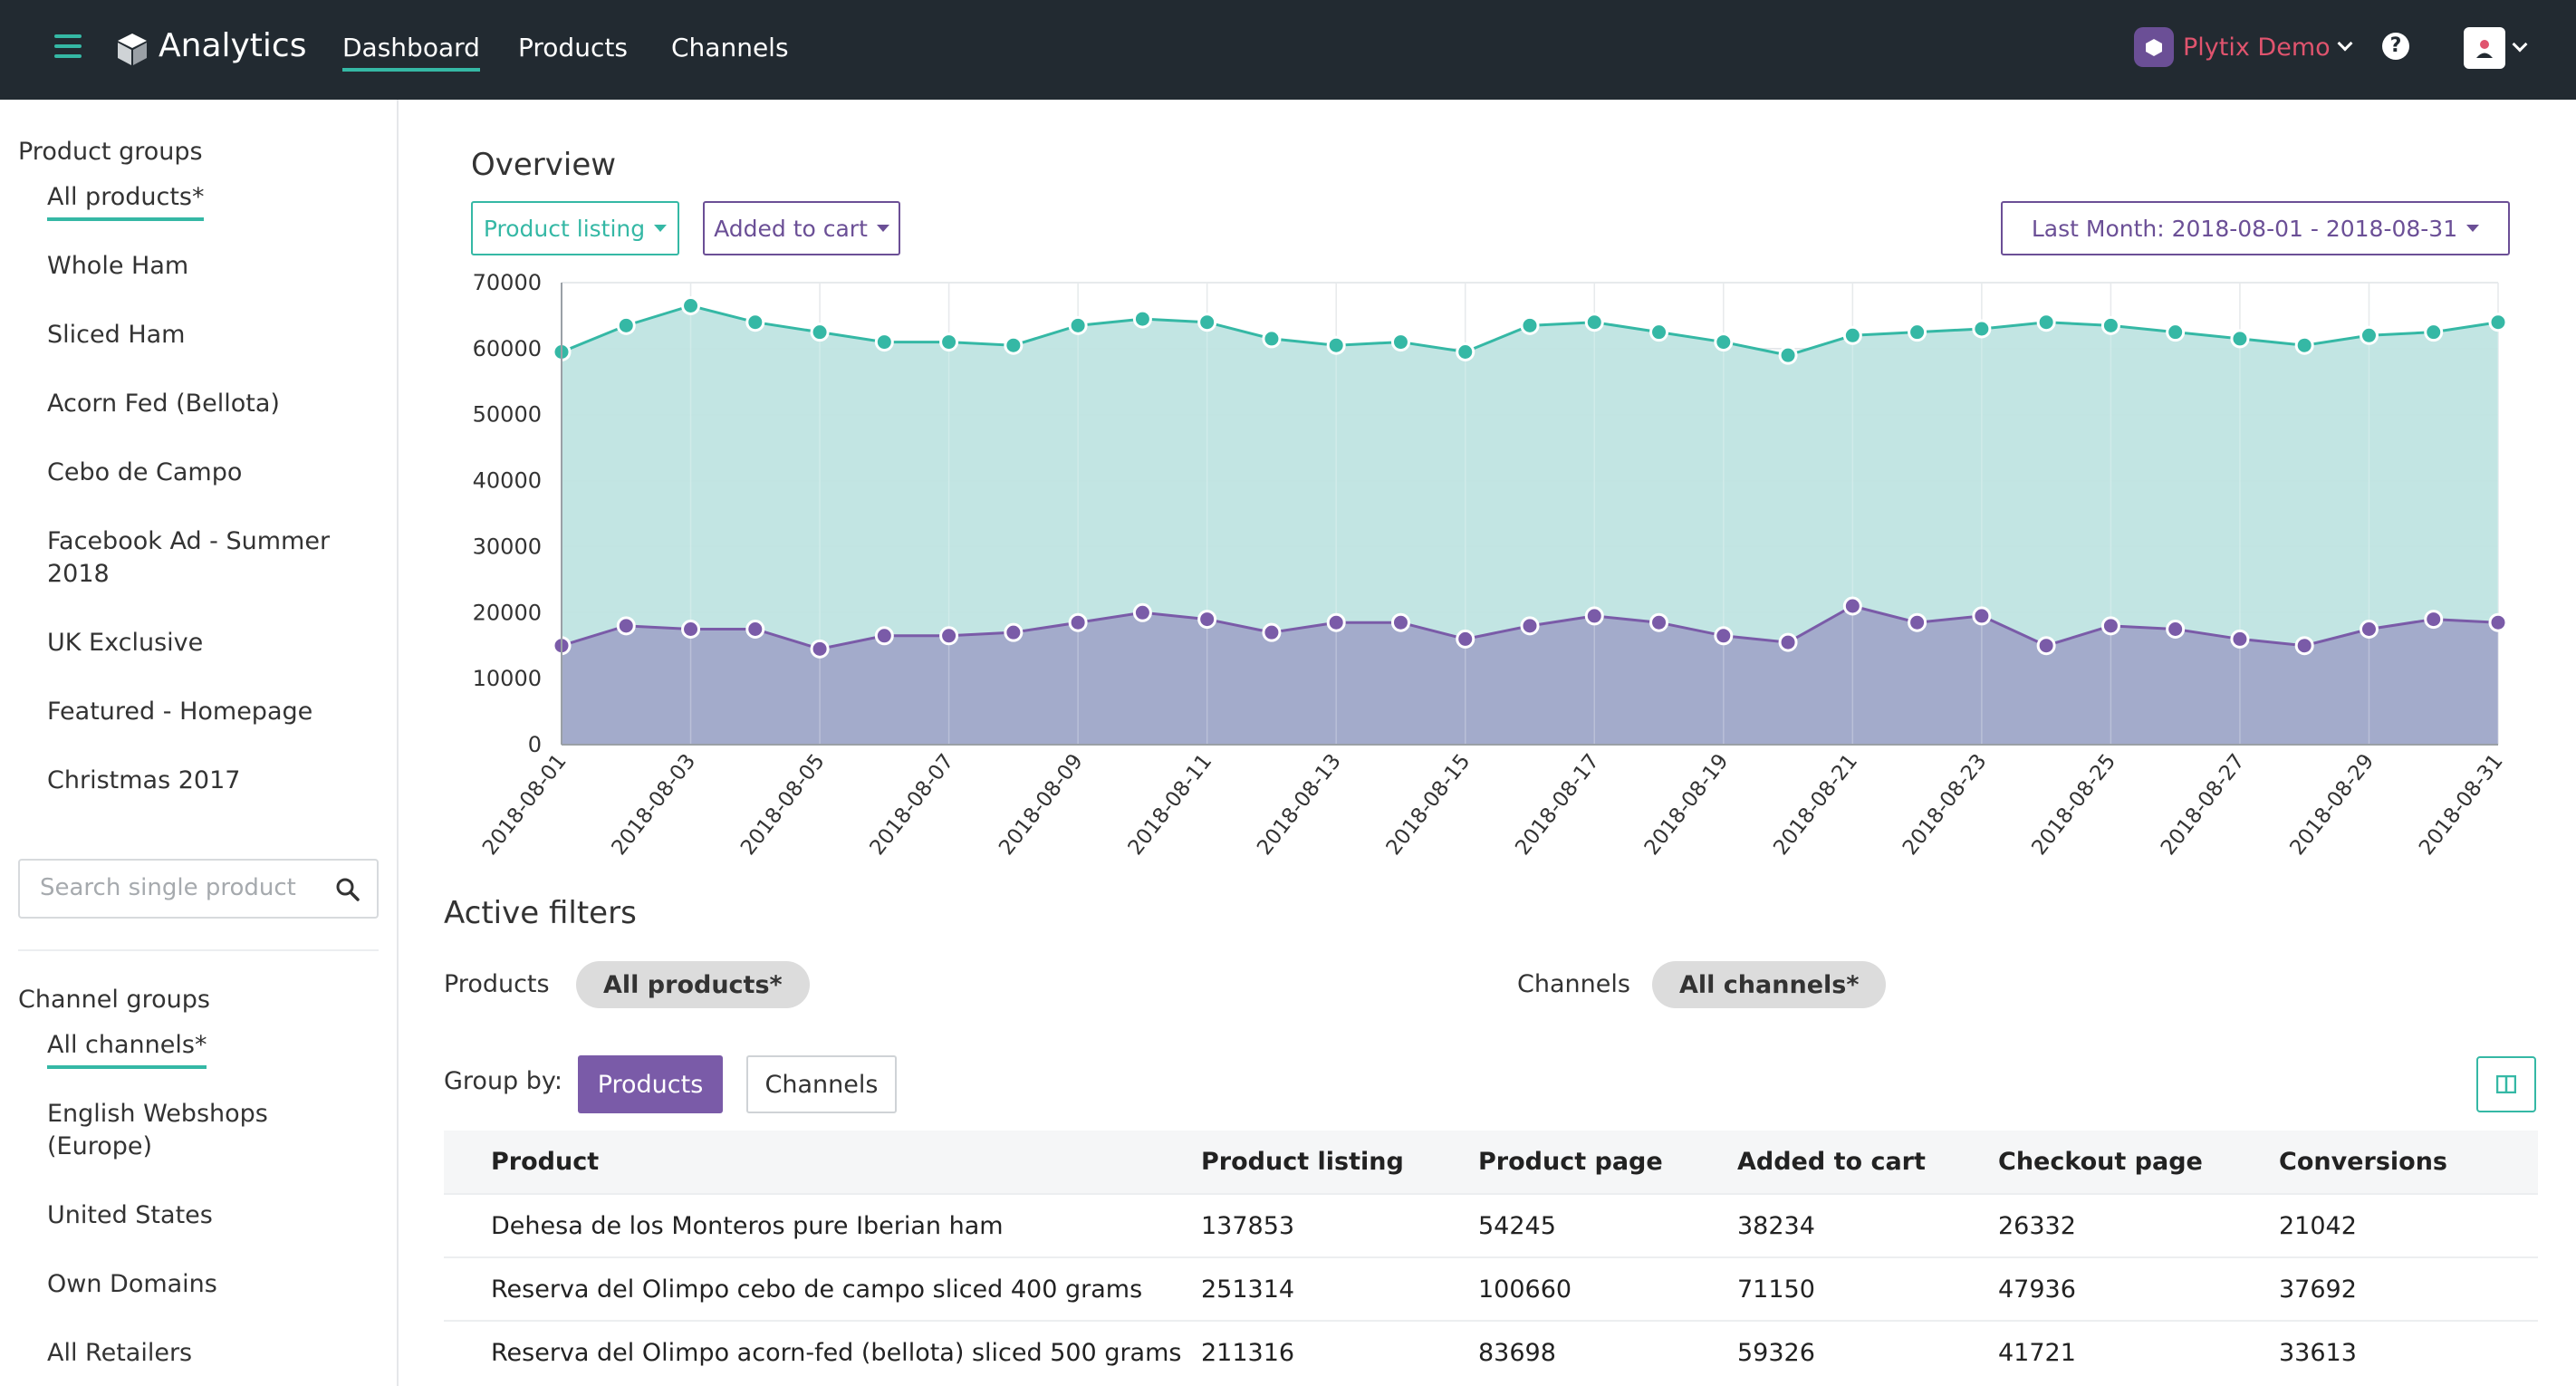 Image resolution: width=2576 pixels, height=1386 pixels. I want to click on sidebar-item-all-retailers: All Retailers, so click(120, 1353).